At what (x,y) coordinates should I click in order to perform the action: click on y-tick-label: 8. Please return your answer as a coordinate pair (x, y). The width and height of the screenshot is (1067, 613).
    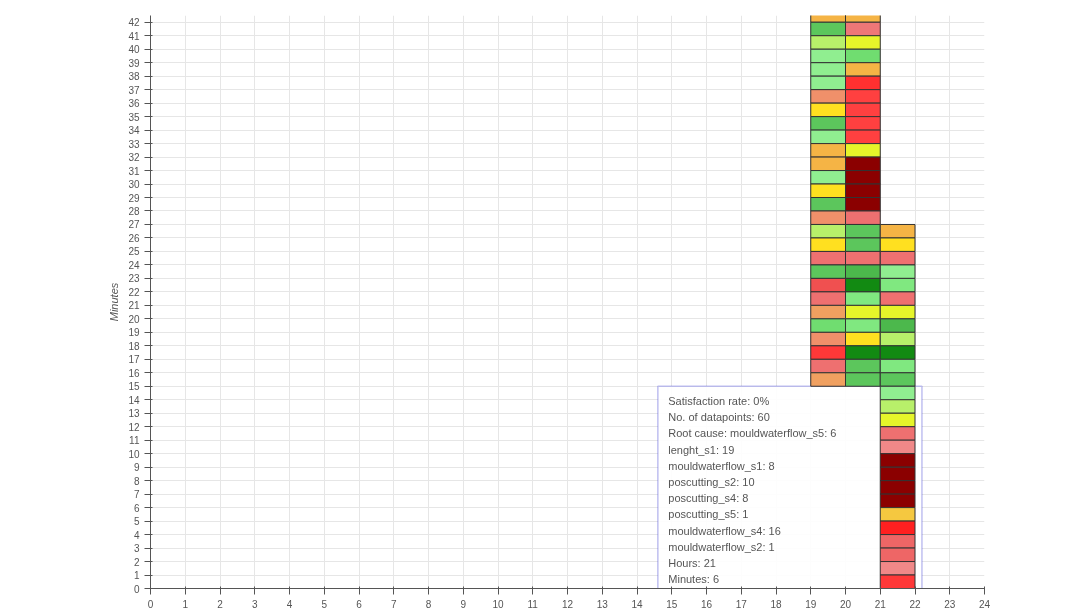
    Looking at the image, I should click on (136, 481).